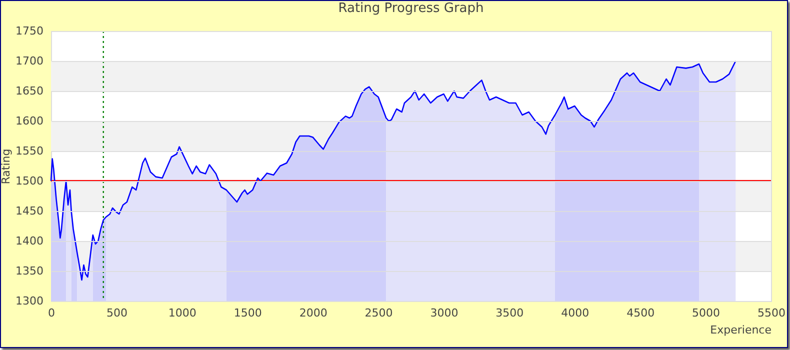 Image resolution: width=790 pixels, height=350 pixels. I want to click on x-tick-label: 1500, so click(248, 313).